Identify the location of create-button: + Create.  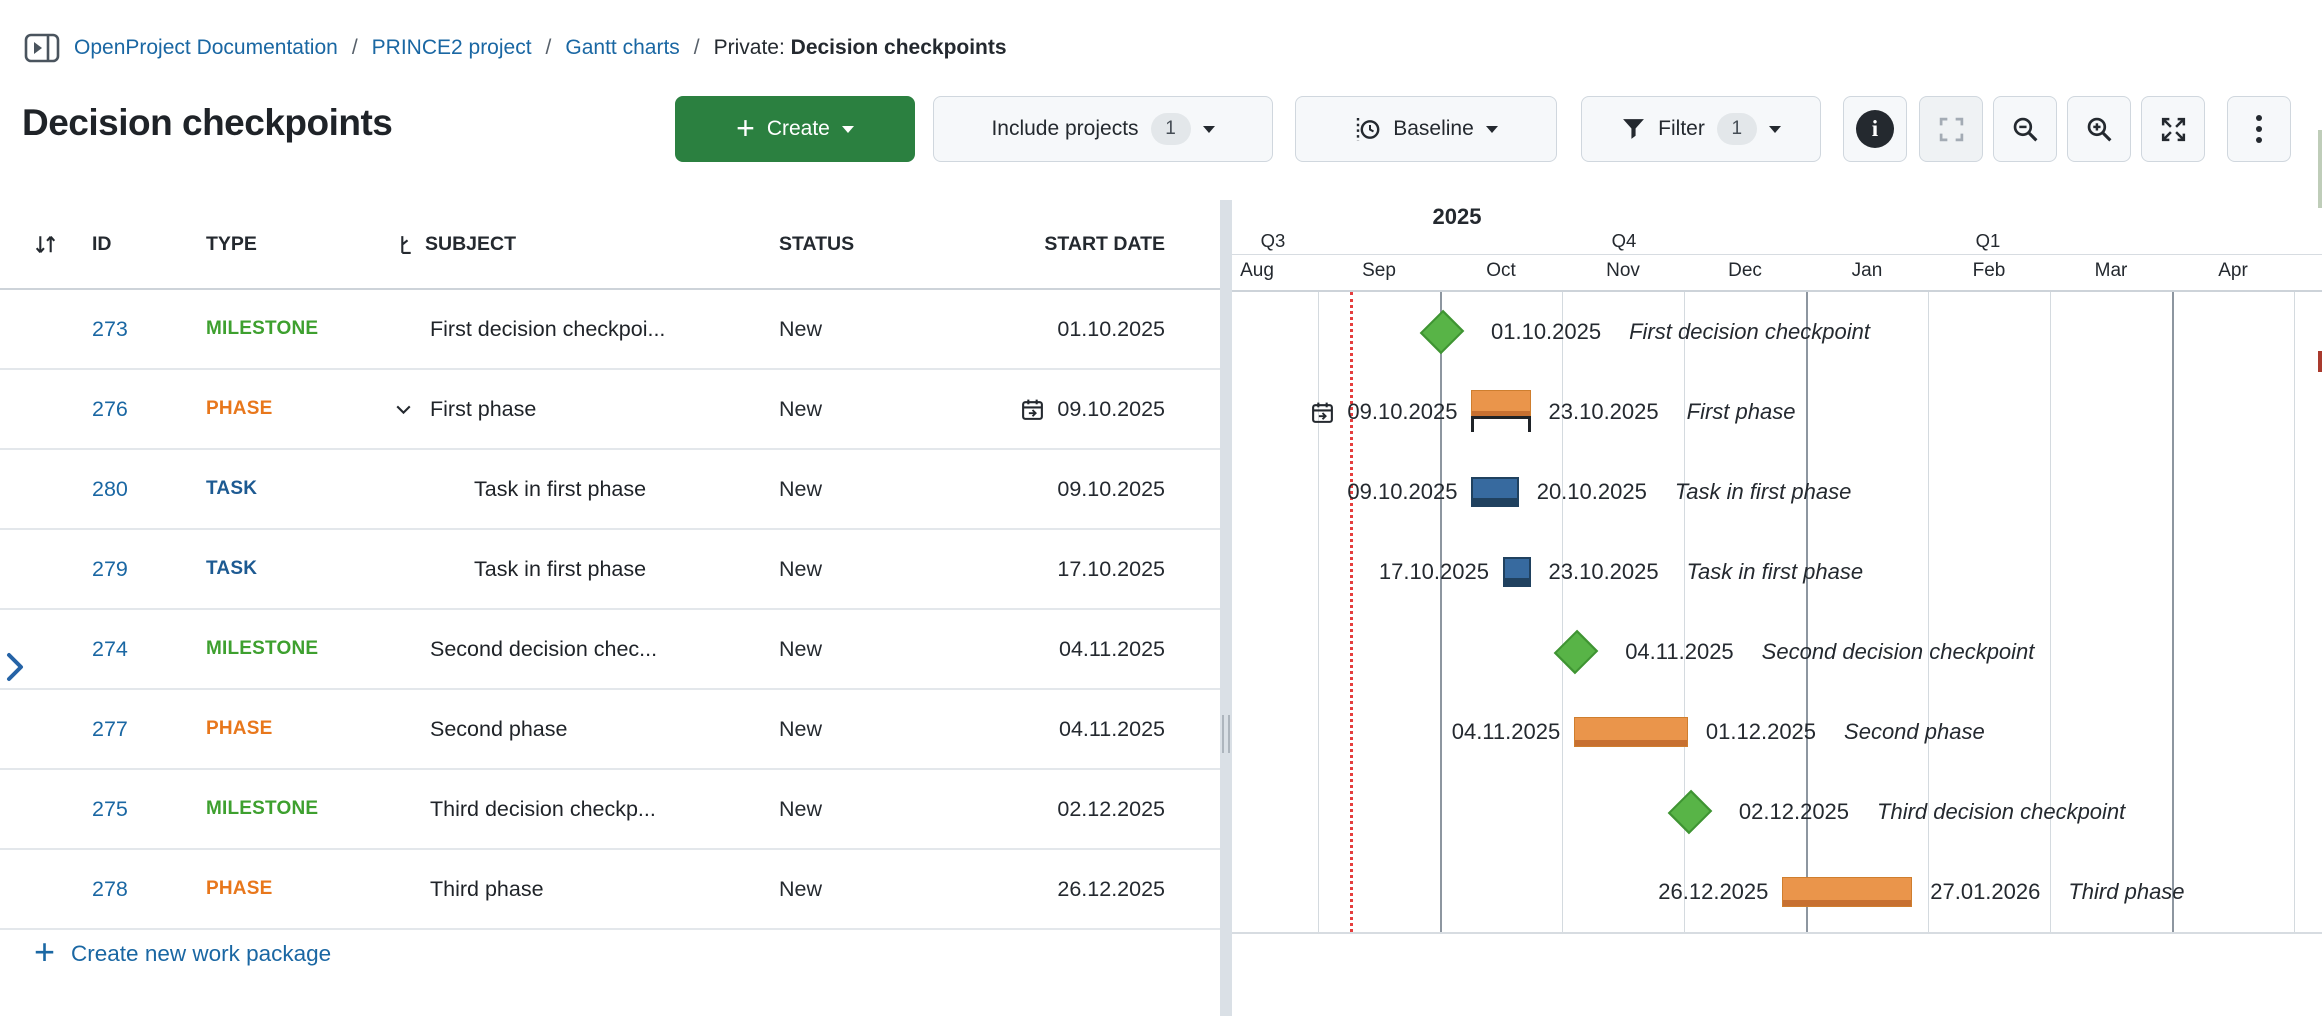
(795, 129).